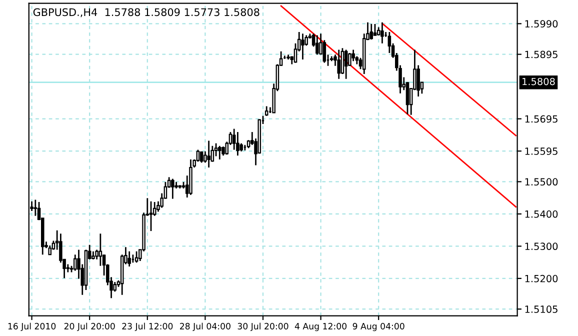 The image size is (578, 336). I want to click on y-tick-label: 1.5300, so click(541, 246).